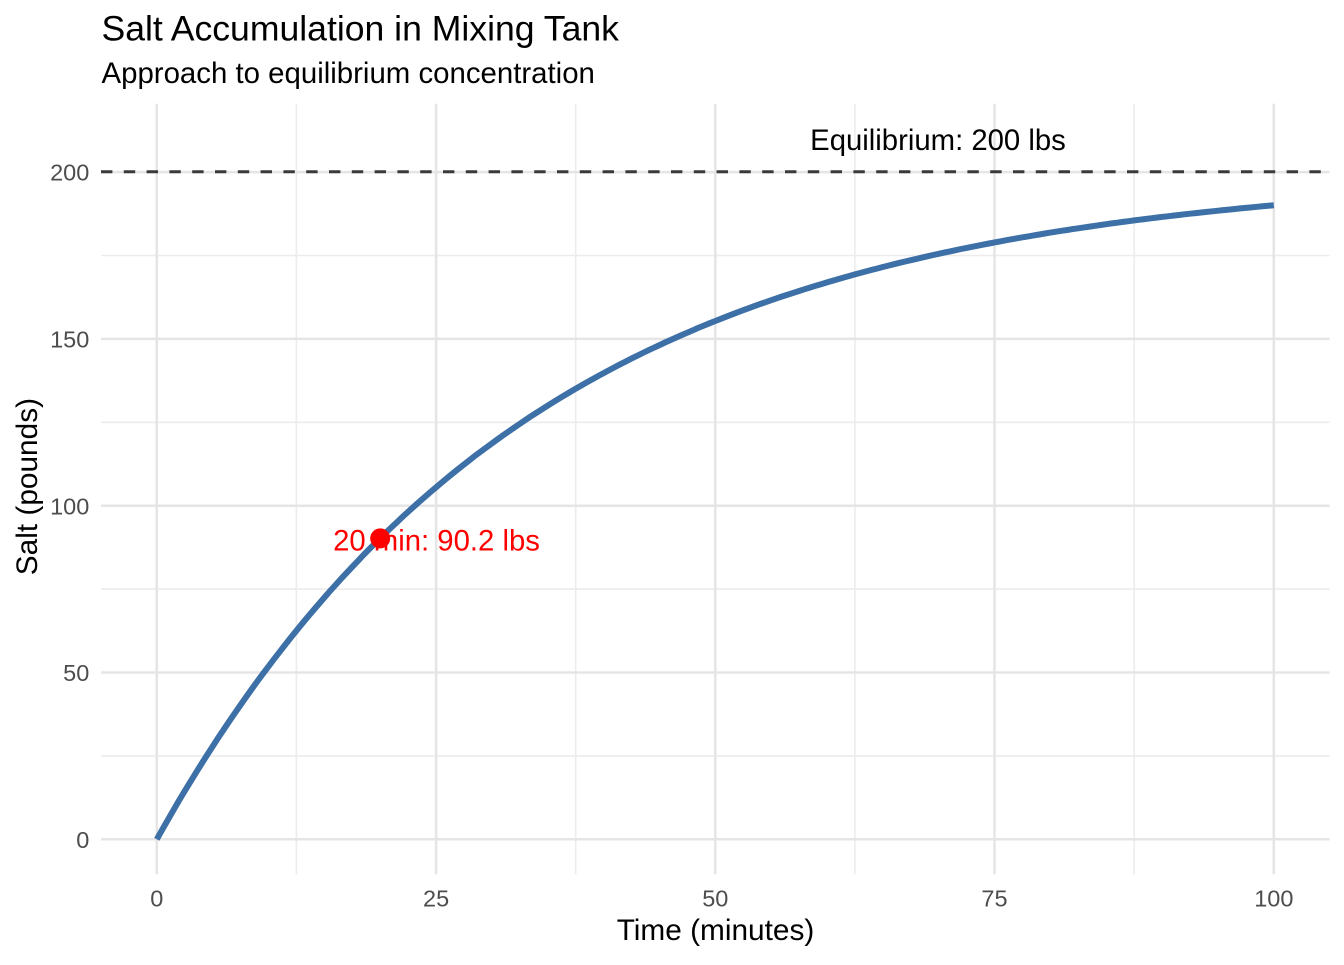 The height and width of the screenshot is (965, 1344). Describe the element at coordinates (938, 140) in the screenshot. I see `svg-text: Equilibrium: 200 lbs` at that location.